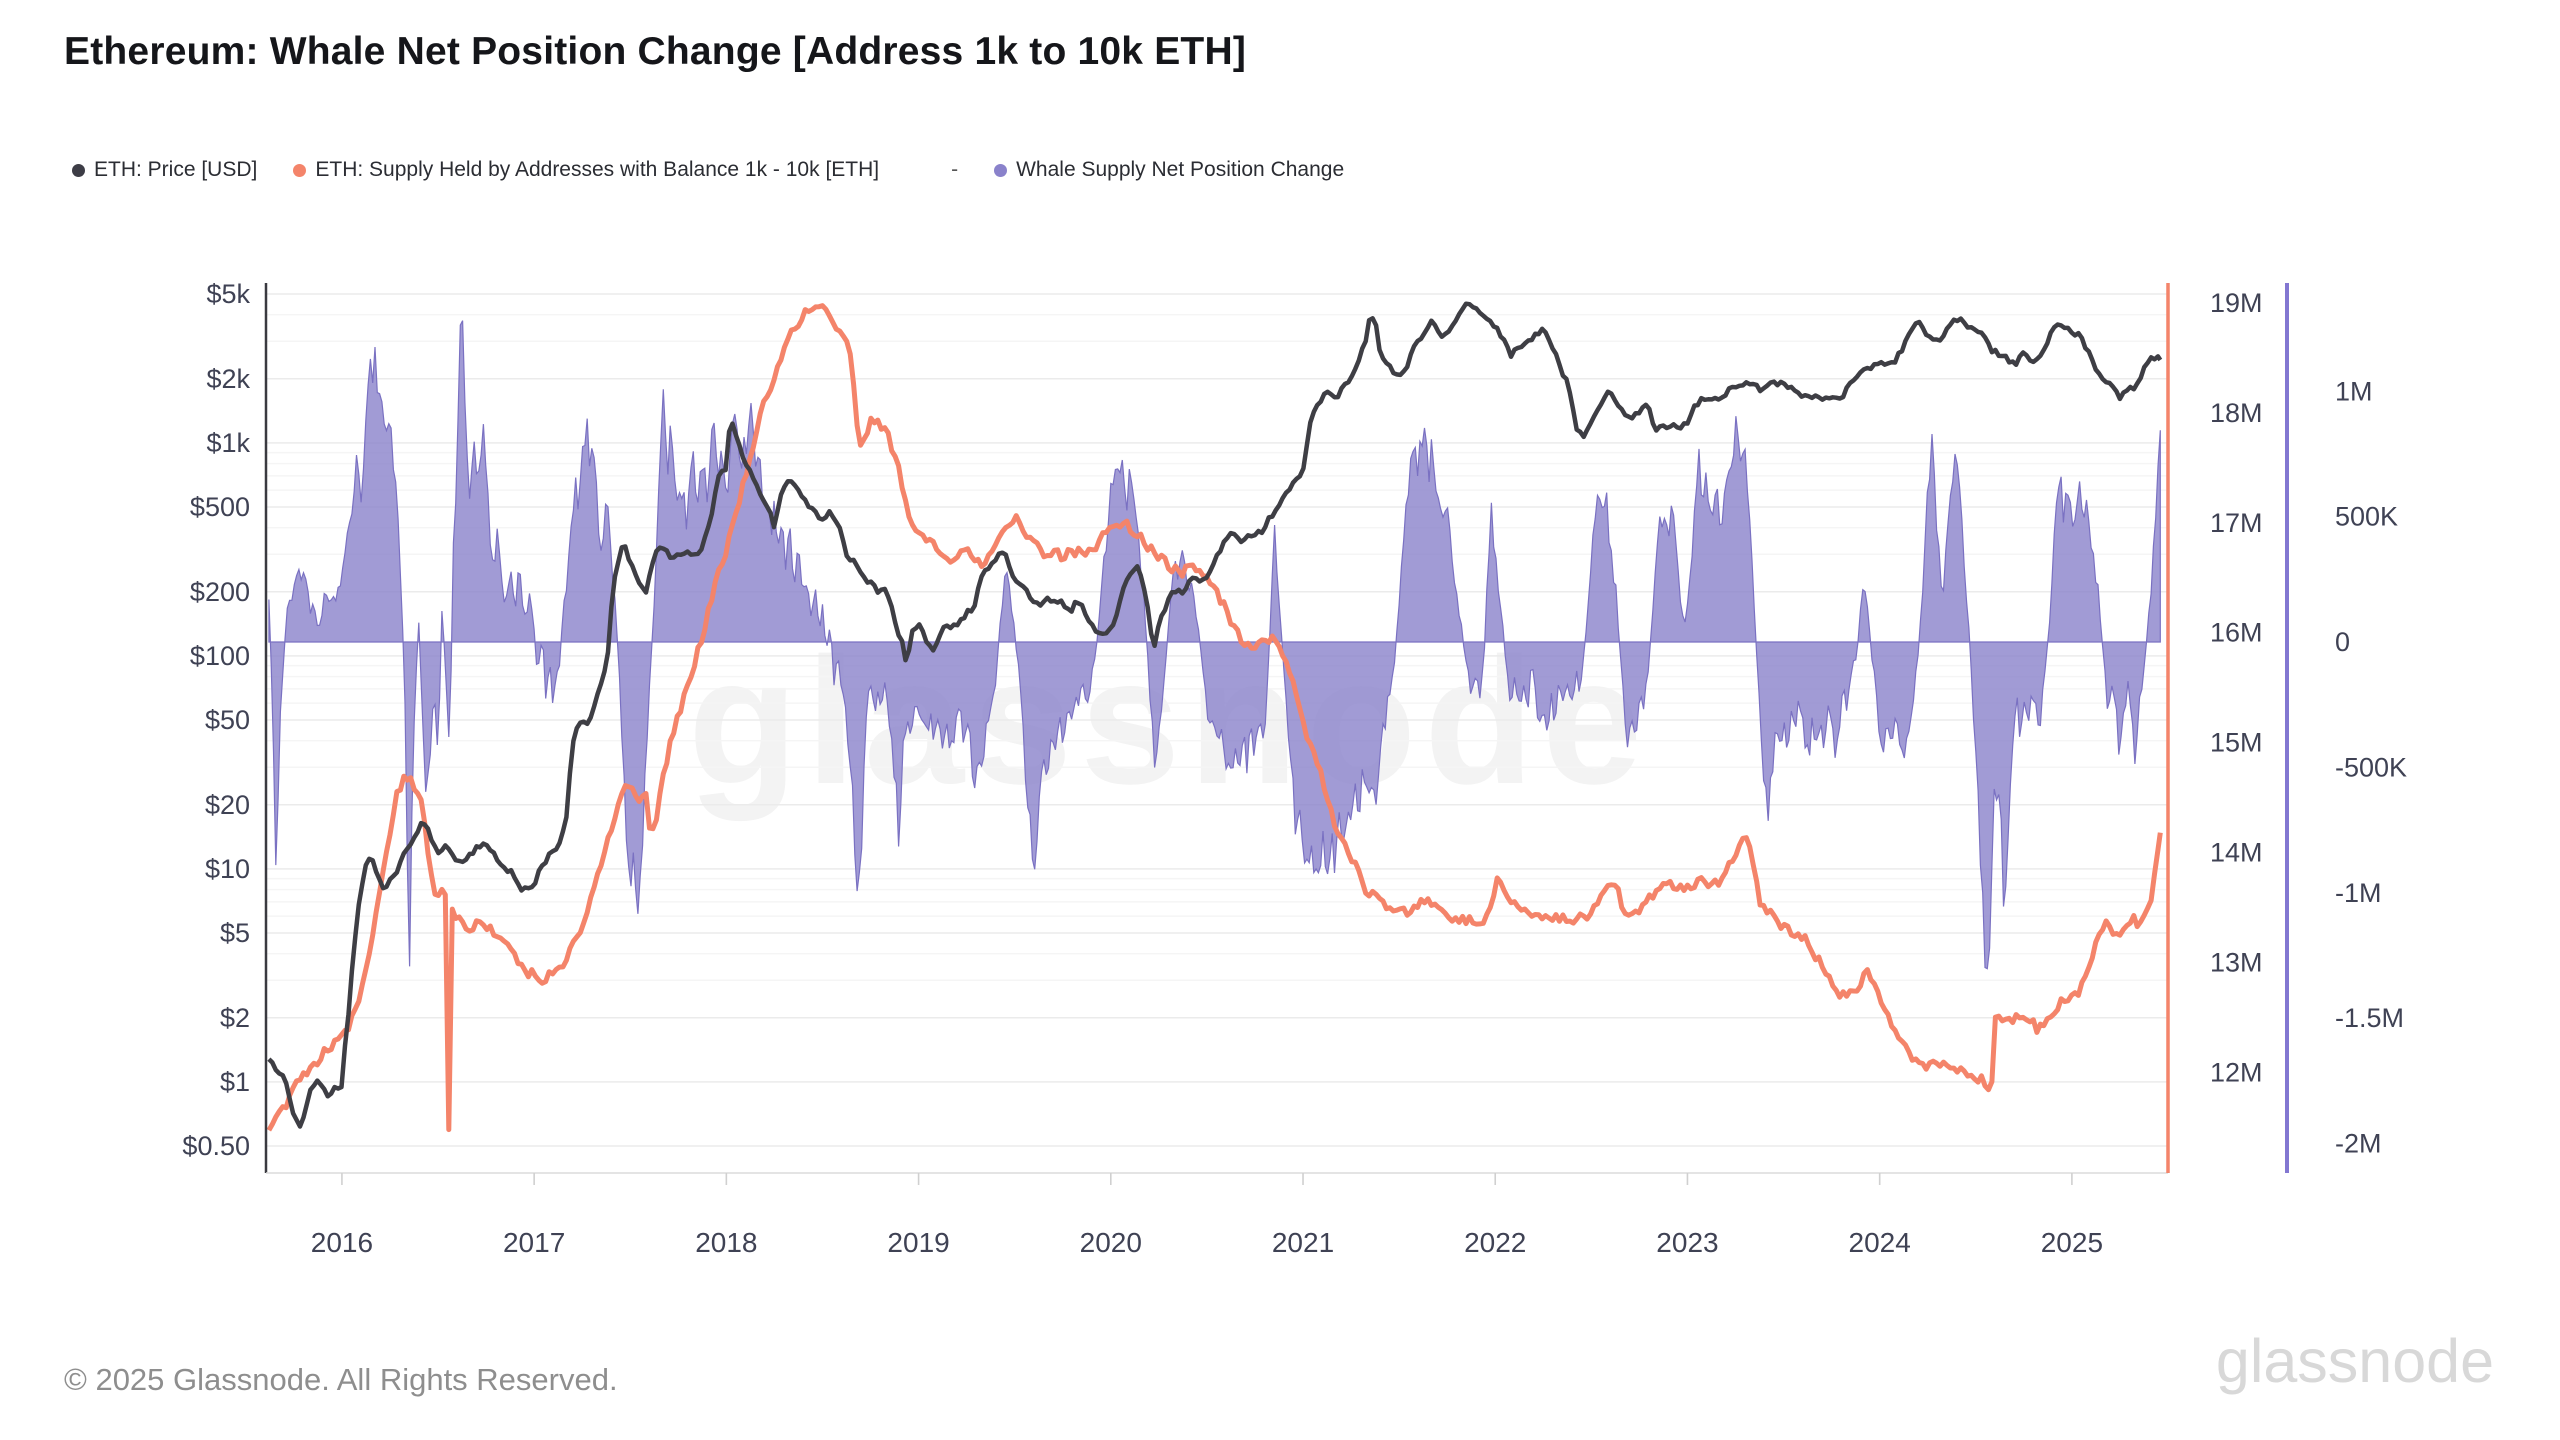 The height and width of the screenshot is (1440, 2560). What do you see at coordinates (341, 1379) in the screenshot?
I see `copyright-text: © 2025 Glassnode. All Rights Reserved.` at bounding box center [341, 1379].